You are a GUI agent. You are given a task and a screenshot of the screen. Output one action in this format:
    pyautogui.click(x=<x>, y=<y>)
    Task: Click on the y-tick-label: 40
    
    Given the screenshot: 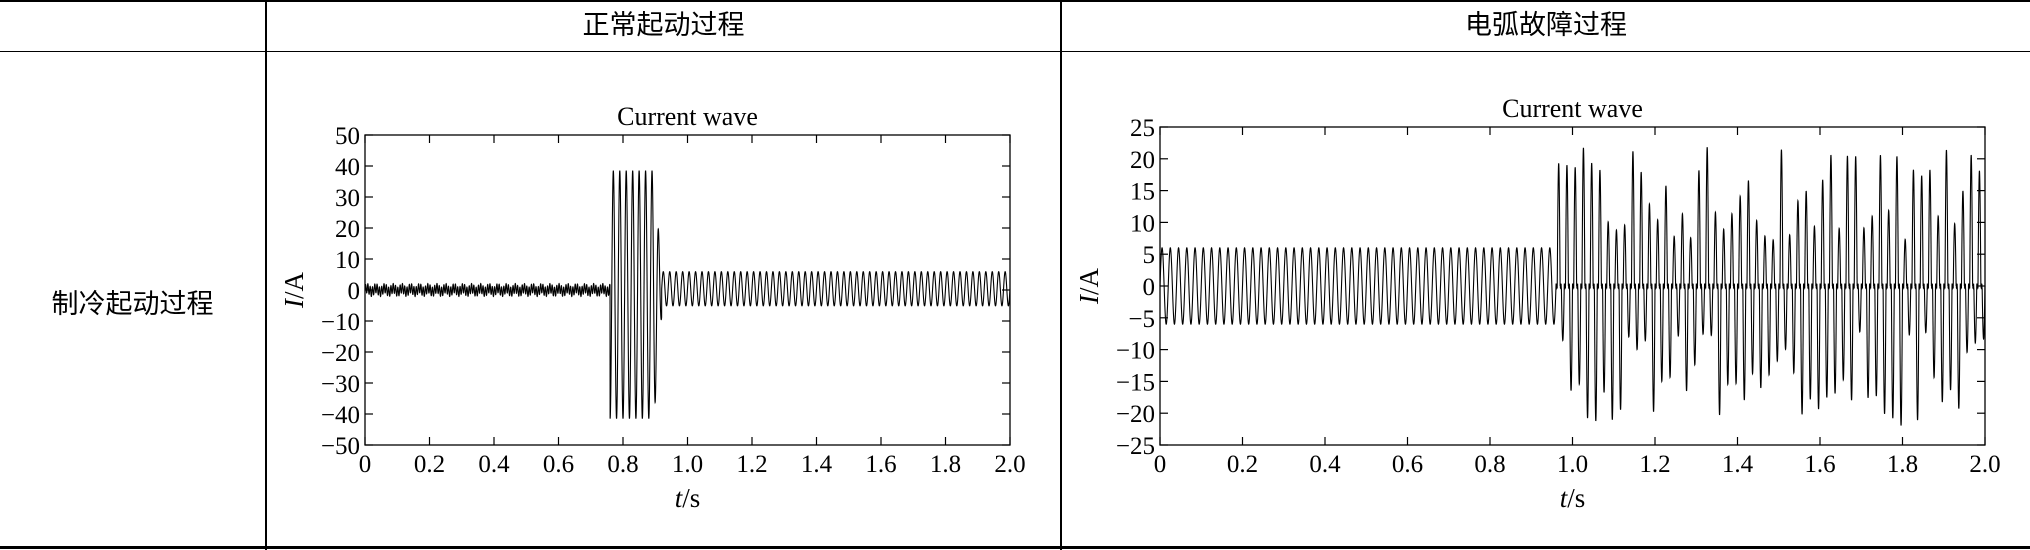 What is the action you would take?
    pyautogui.click(x=347, y=167)
    